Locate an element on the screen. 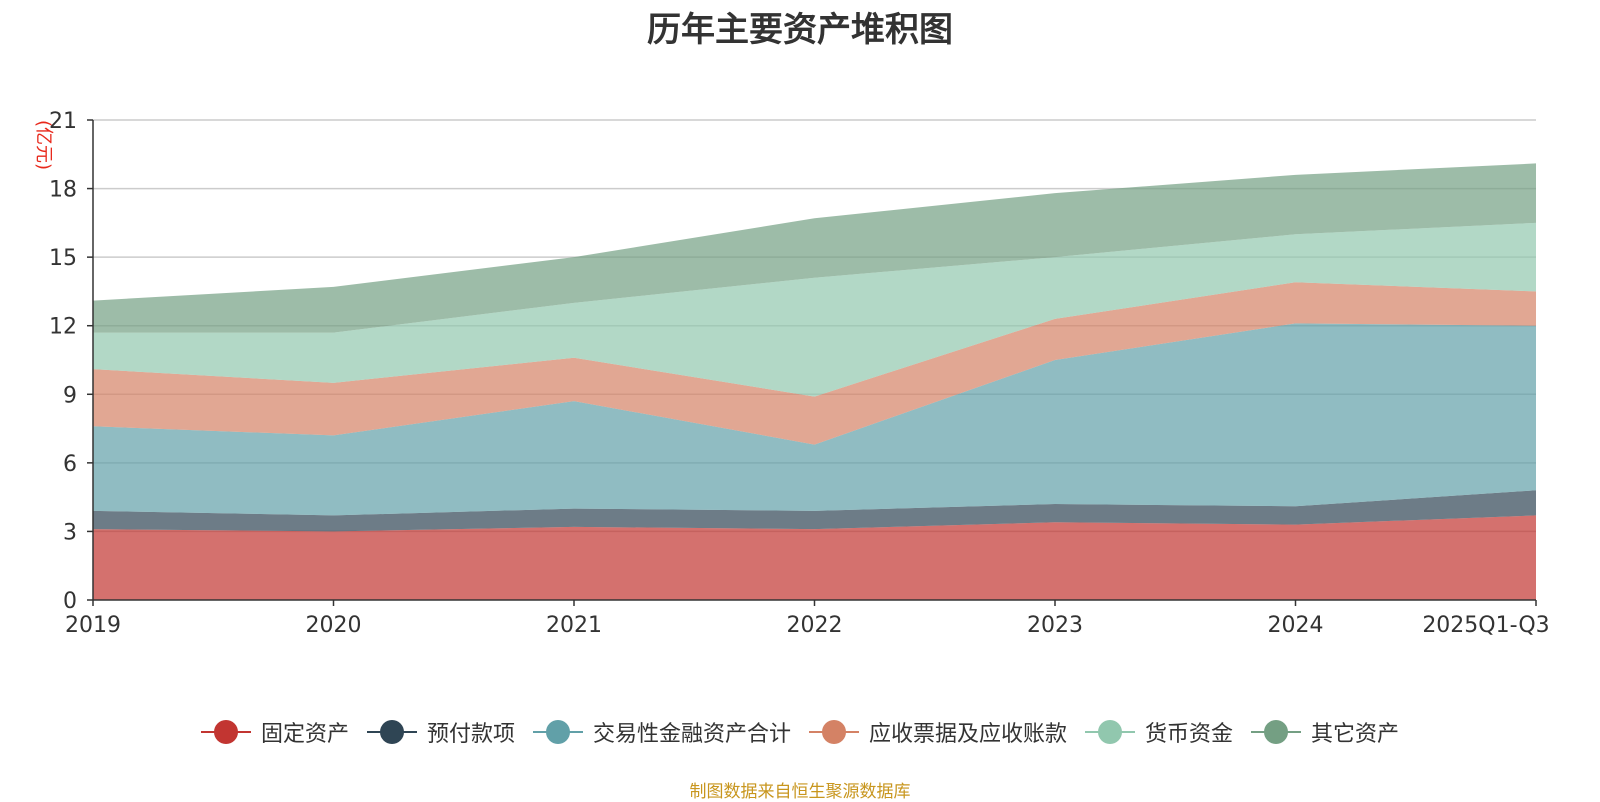 Image resolution: width=1600 pixels, height=802 pixels. x-tick-label: 2019 is located at coordinates (93, 625).